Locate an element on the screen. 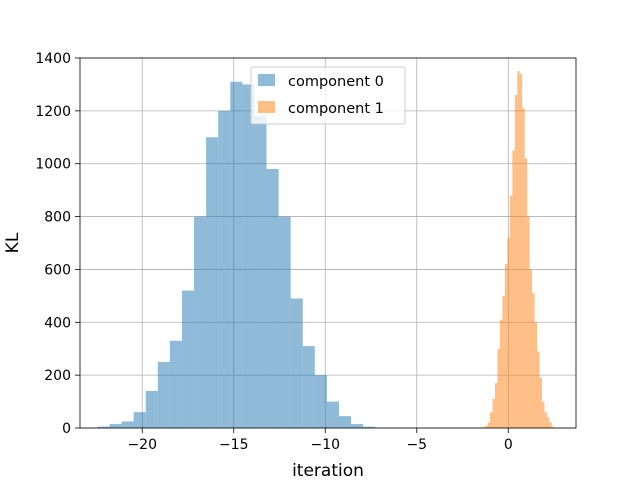 This screenshot has height=480, width=640. y-tick-label: 800 is located at coordinates (57, 218).